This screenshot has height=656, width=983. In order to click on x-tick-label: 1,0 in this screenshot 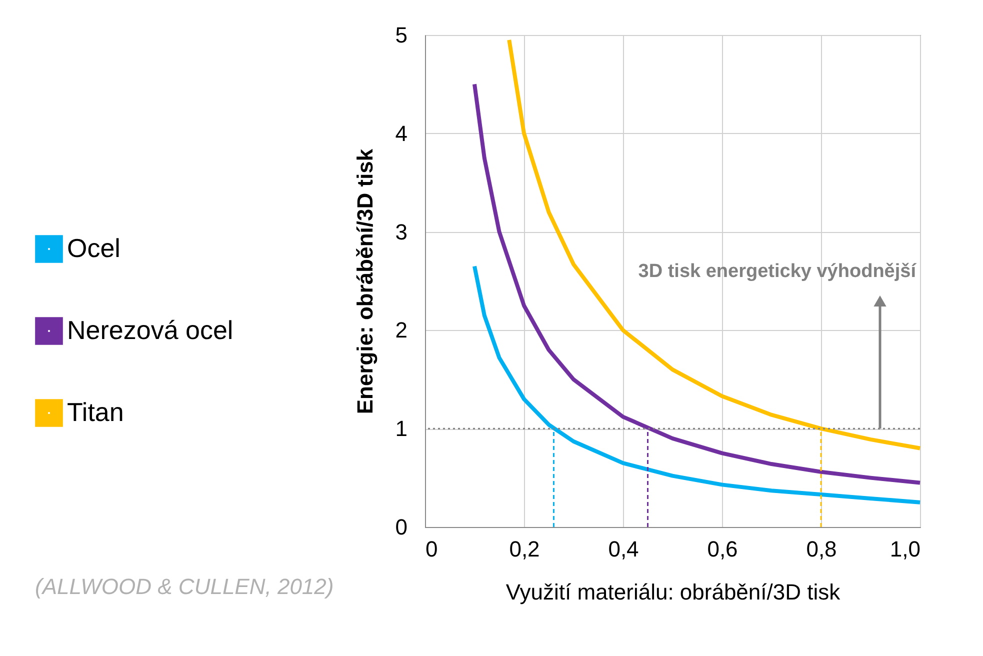, I will do `click(905, 549)`.